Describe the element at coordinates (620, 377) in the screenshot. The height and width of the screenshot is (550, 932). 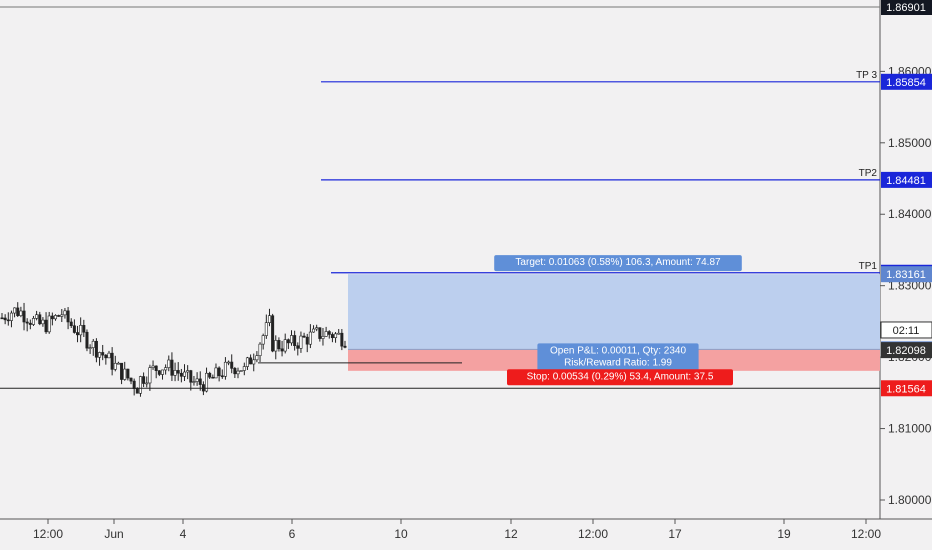
I see `stop-label-box` at that location.